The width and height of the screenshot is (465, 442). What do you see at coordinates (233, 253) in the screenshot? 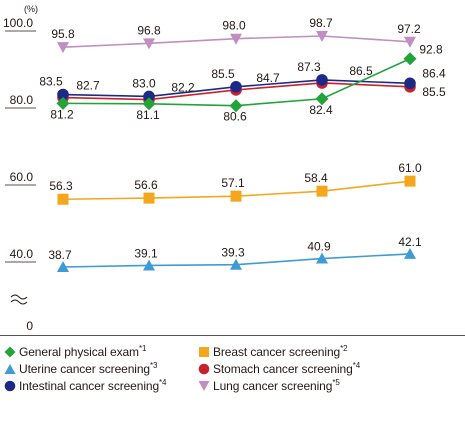
I see `data-label: 39.3` at bounding box center [233, 253].